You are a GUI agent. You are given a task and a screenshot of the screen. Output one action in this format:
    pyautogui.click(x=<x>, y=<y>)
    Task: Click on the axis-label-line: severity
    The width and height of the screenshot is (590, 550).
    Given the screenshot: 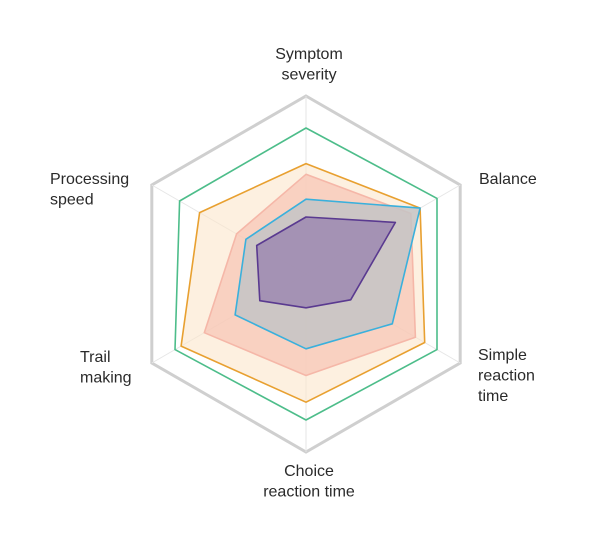 What is the action you would take?
    pyautogui.click(x=308, y=75)
    